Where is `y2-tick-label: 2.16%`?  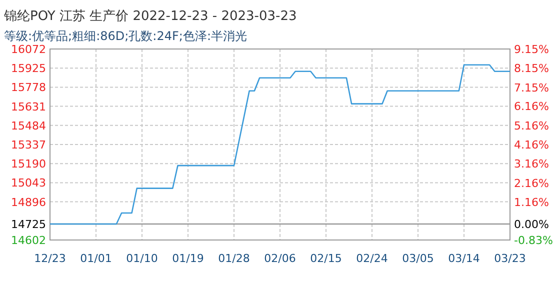 y2-tick-label: 2.16% is located at coordinates (531, 183).